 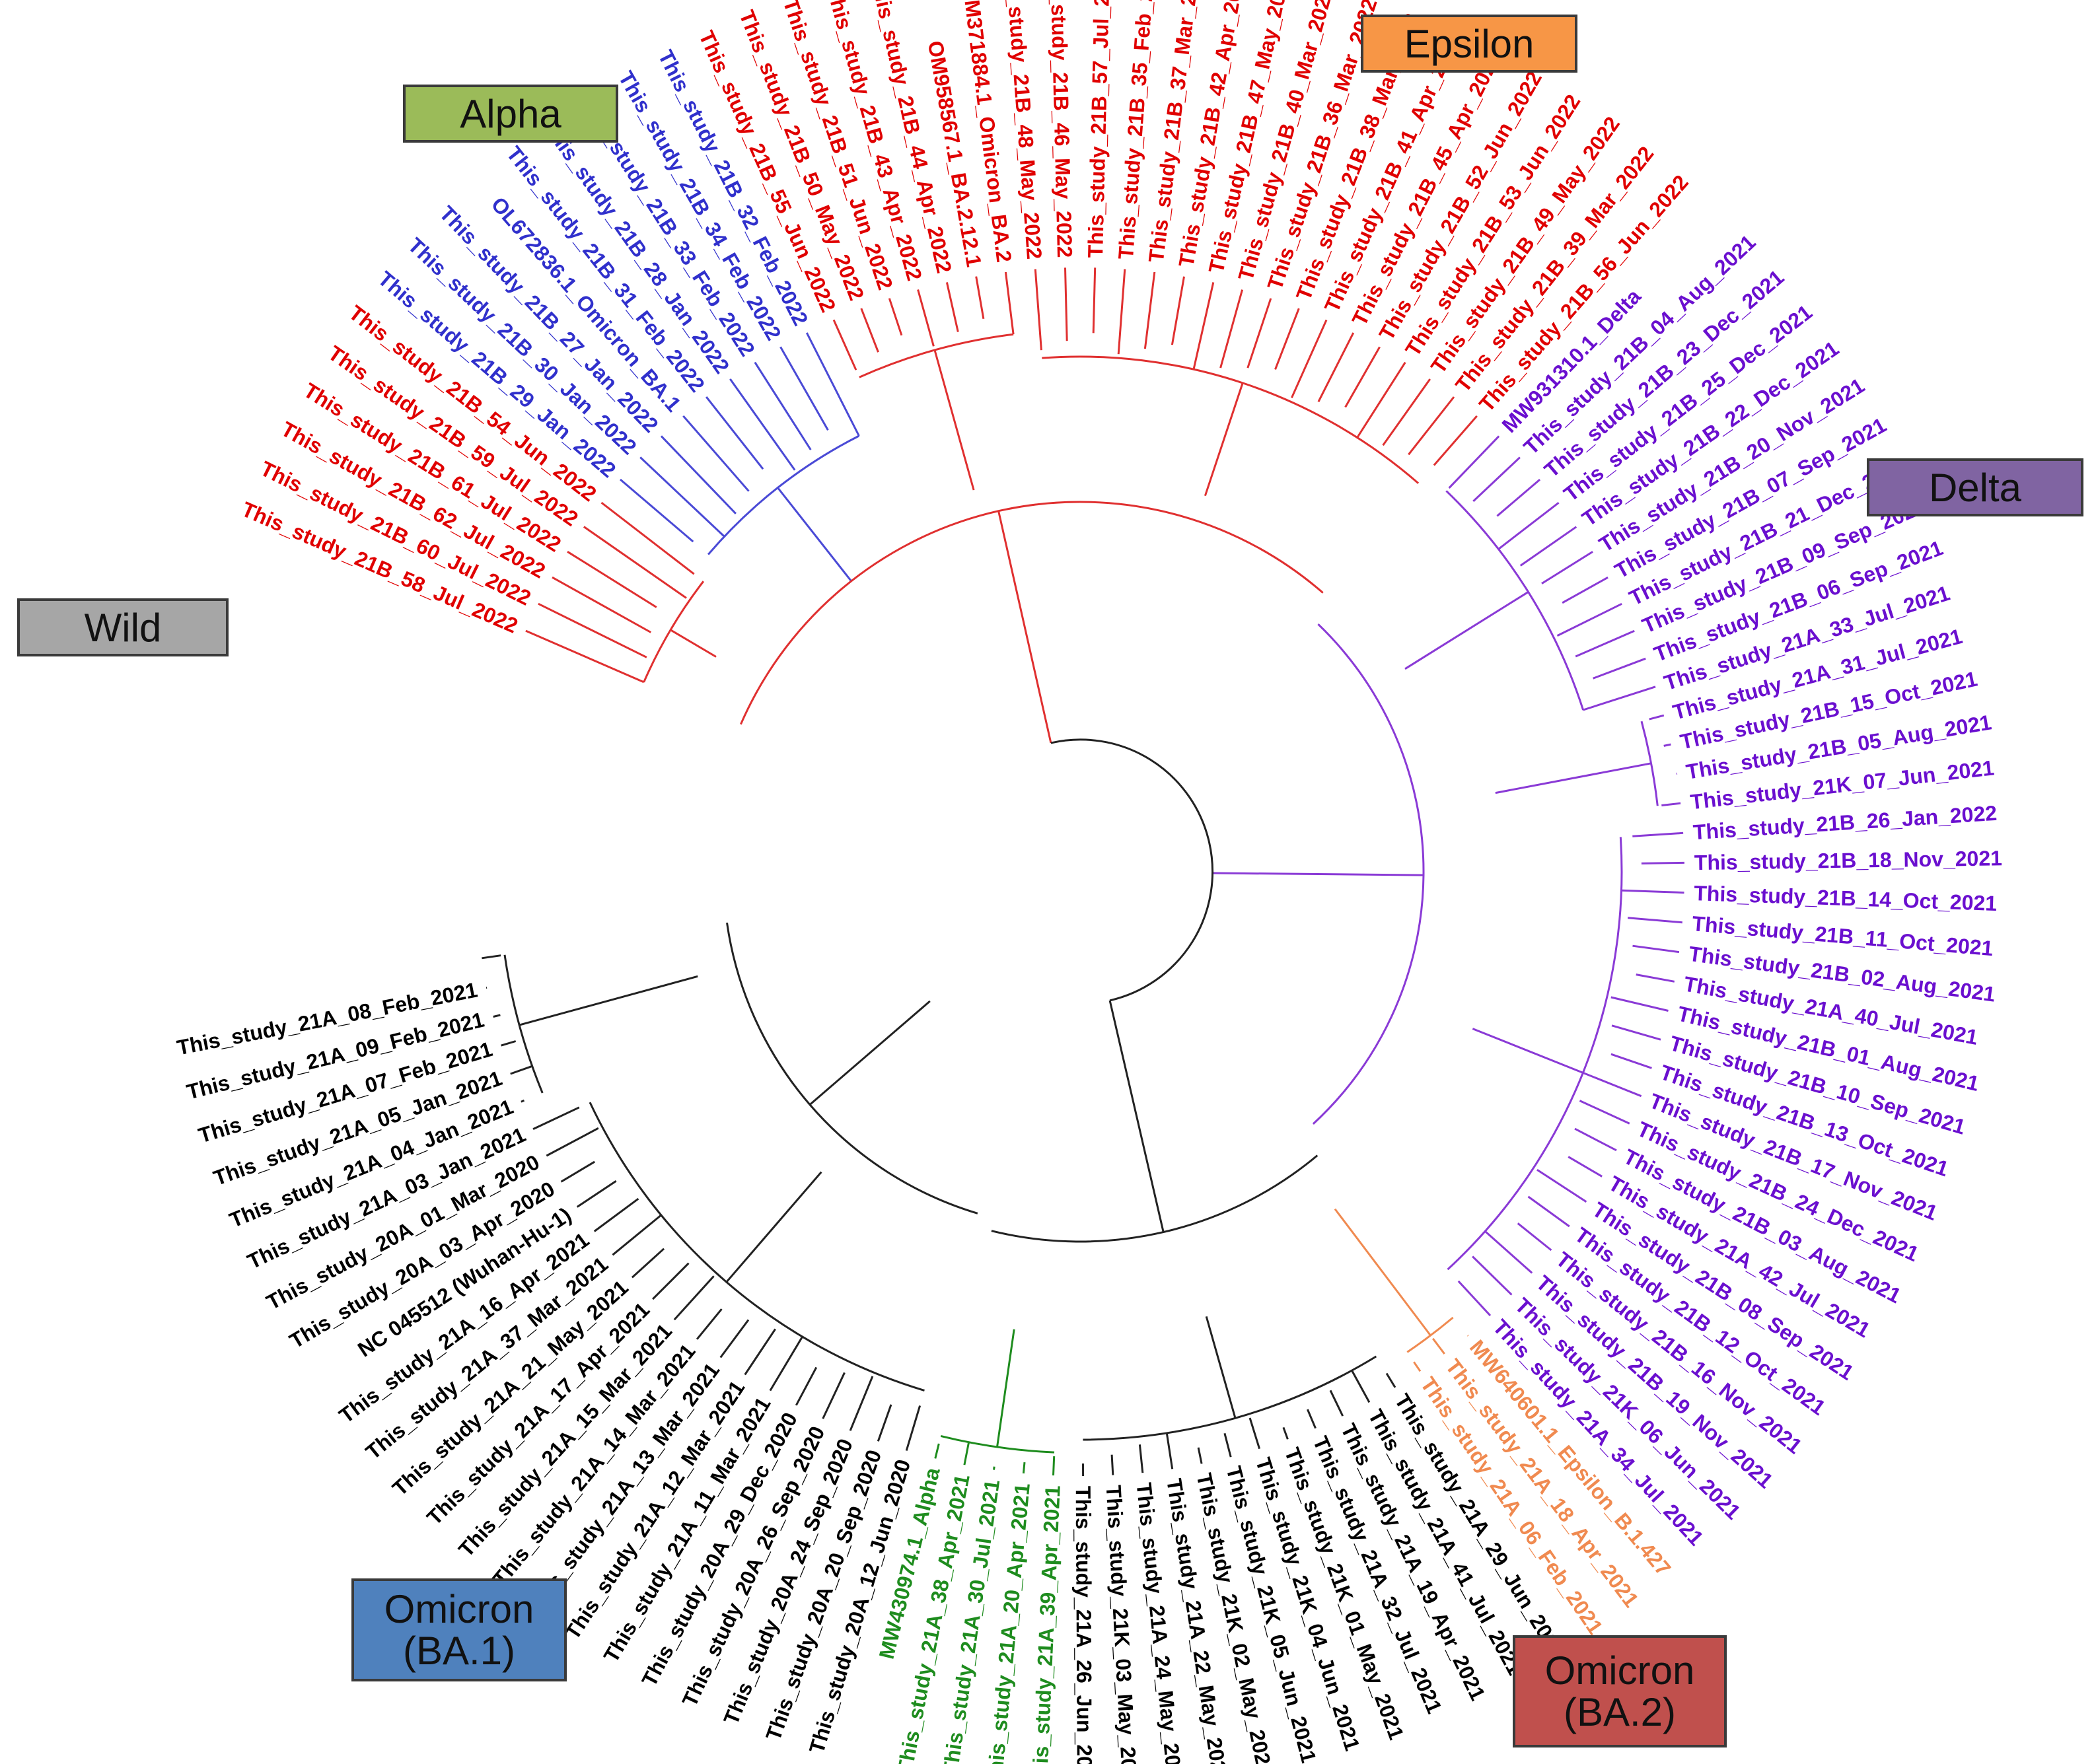 I want to click on clade-stem-delta-a, so click(x=1466, y=630).